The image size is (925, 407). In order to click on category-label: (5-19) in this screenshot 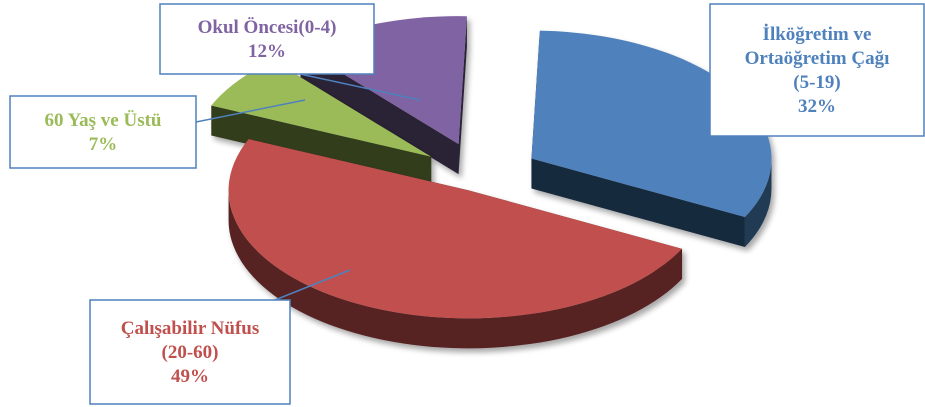, I will do `click(816, 82)`.